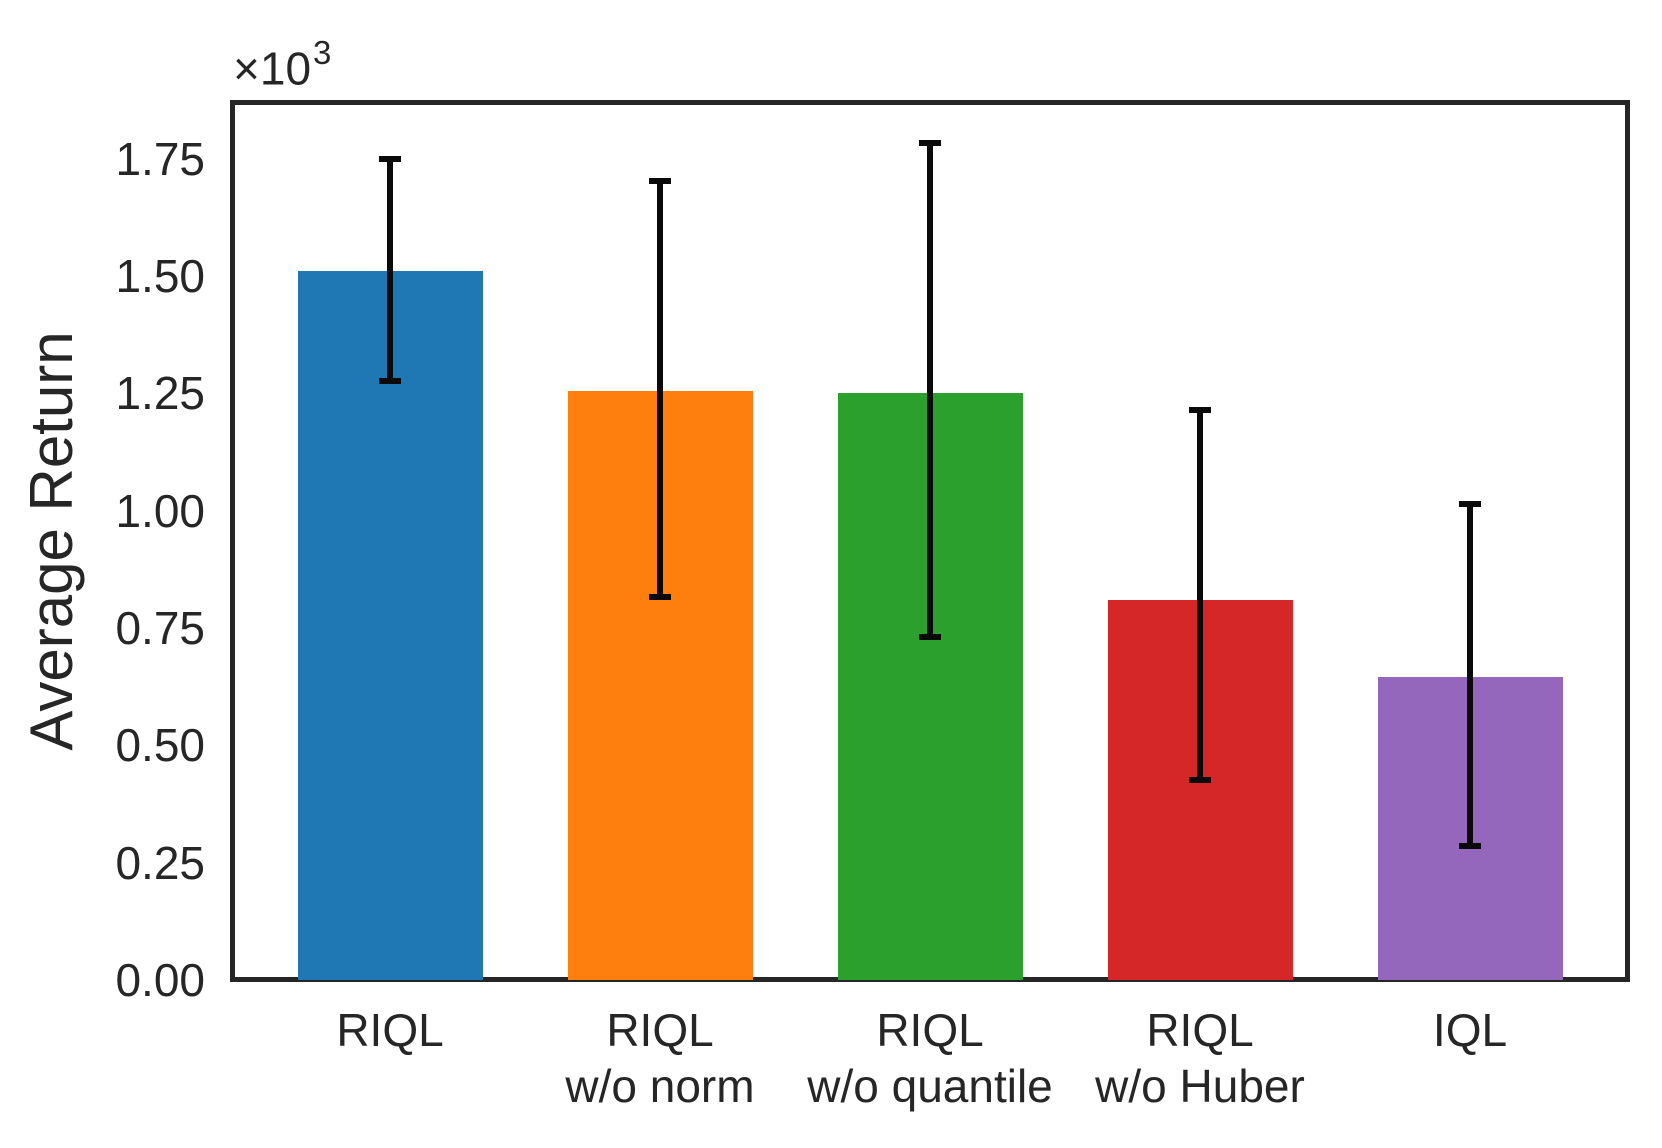 Image resolution: width=1662 pixels, height=1148 pixels. What do you see at coordinates (660, 1086) in the screenshot?
I see `x-tick-line: w/o norm` at bounding box center [660, 1086].